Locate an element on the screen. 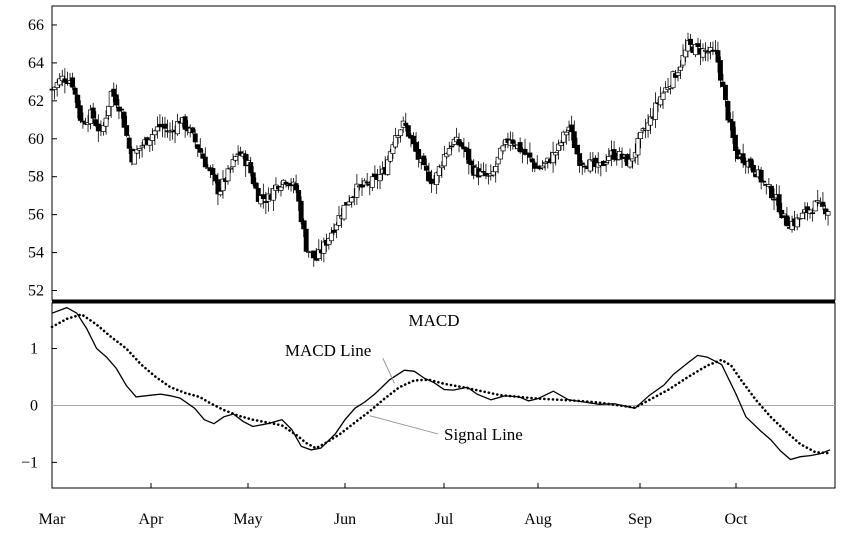  macd-annotations: MACD Line Signal Line is located at coordinates (404, 392).